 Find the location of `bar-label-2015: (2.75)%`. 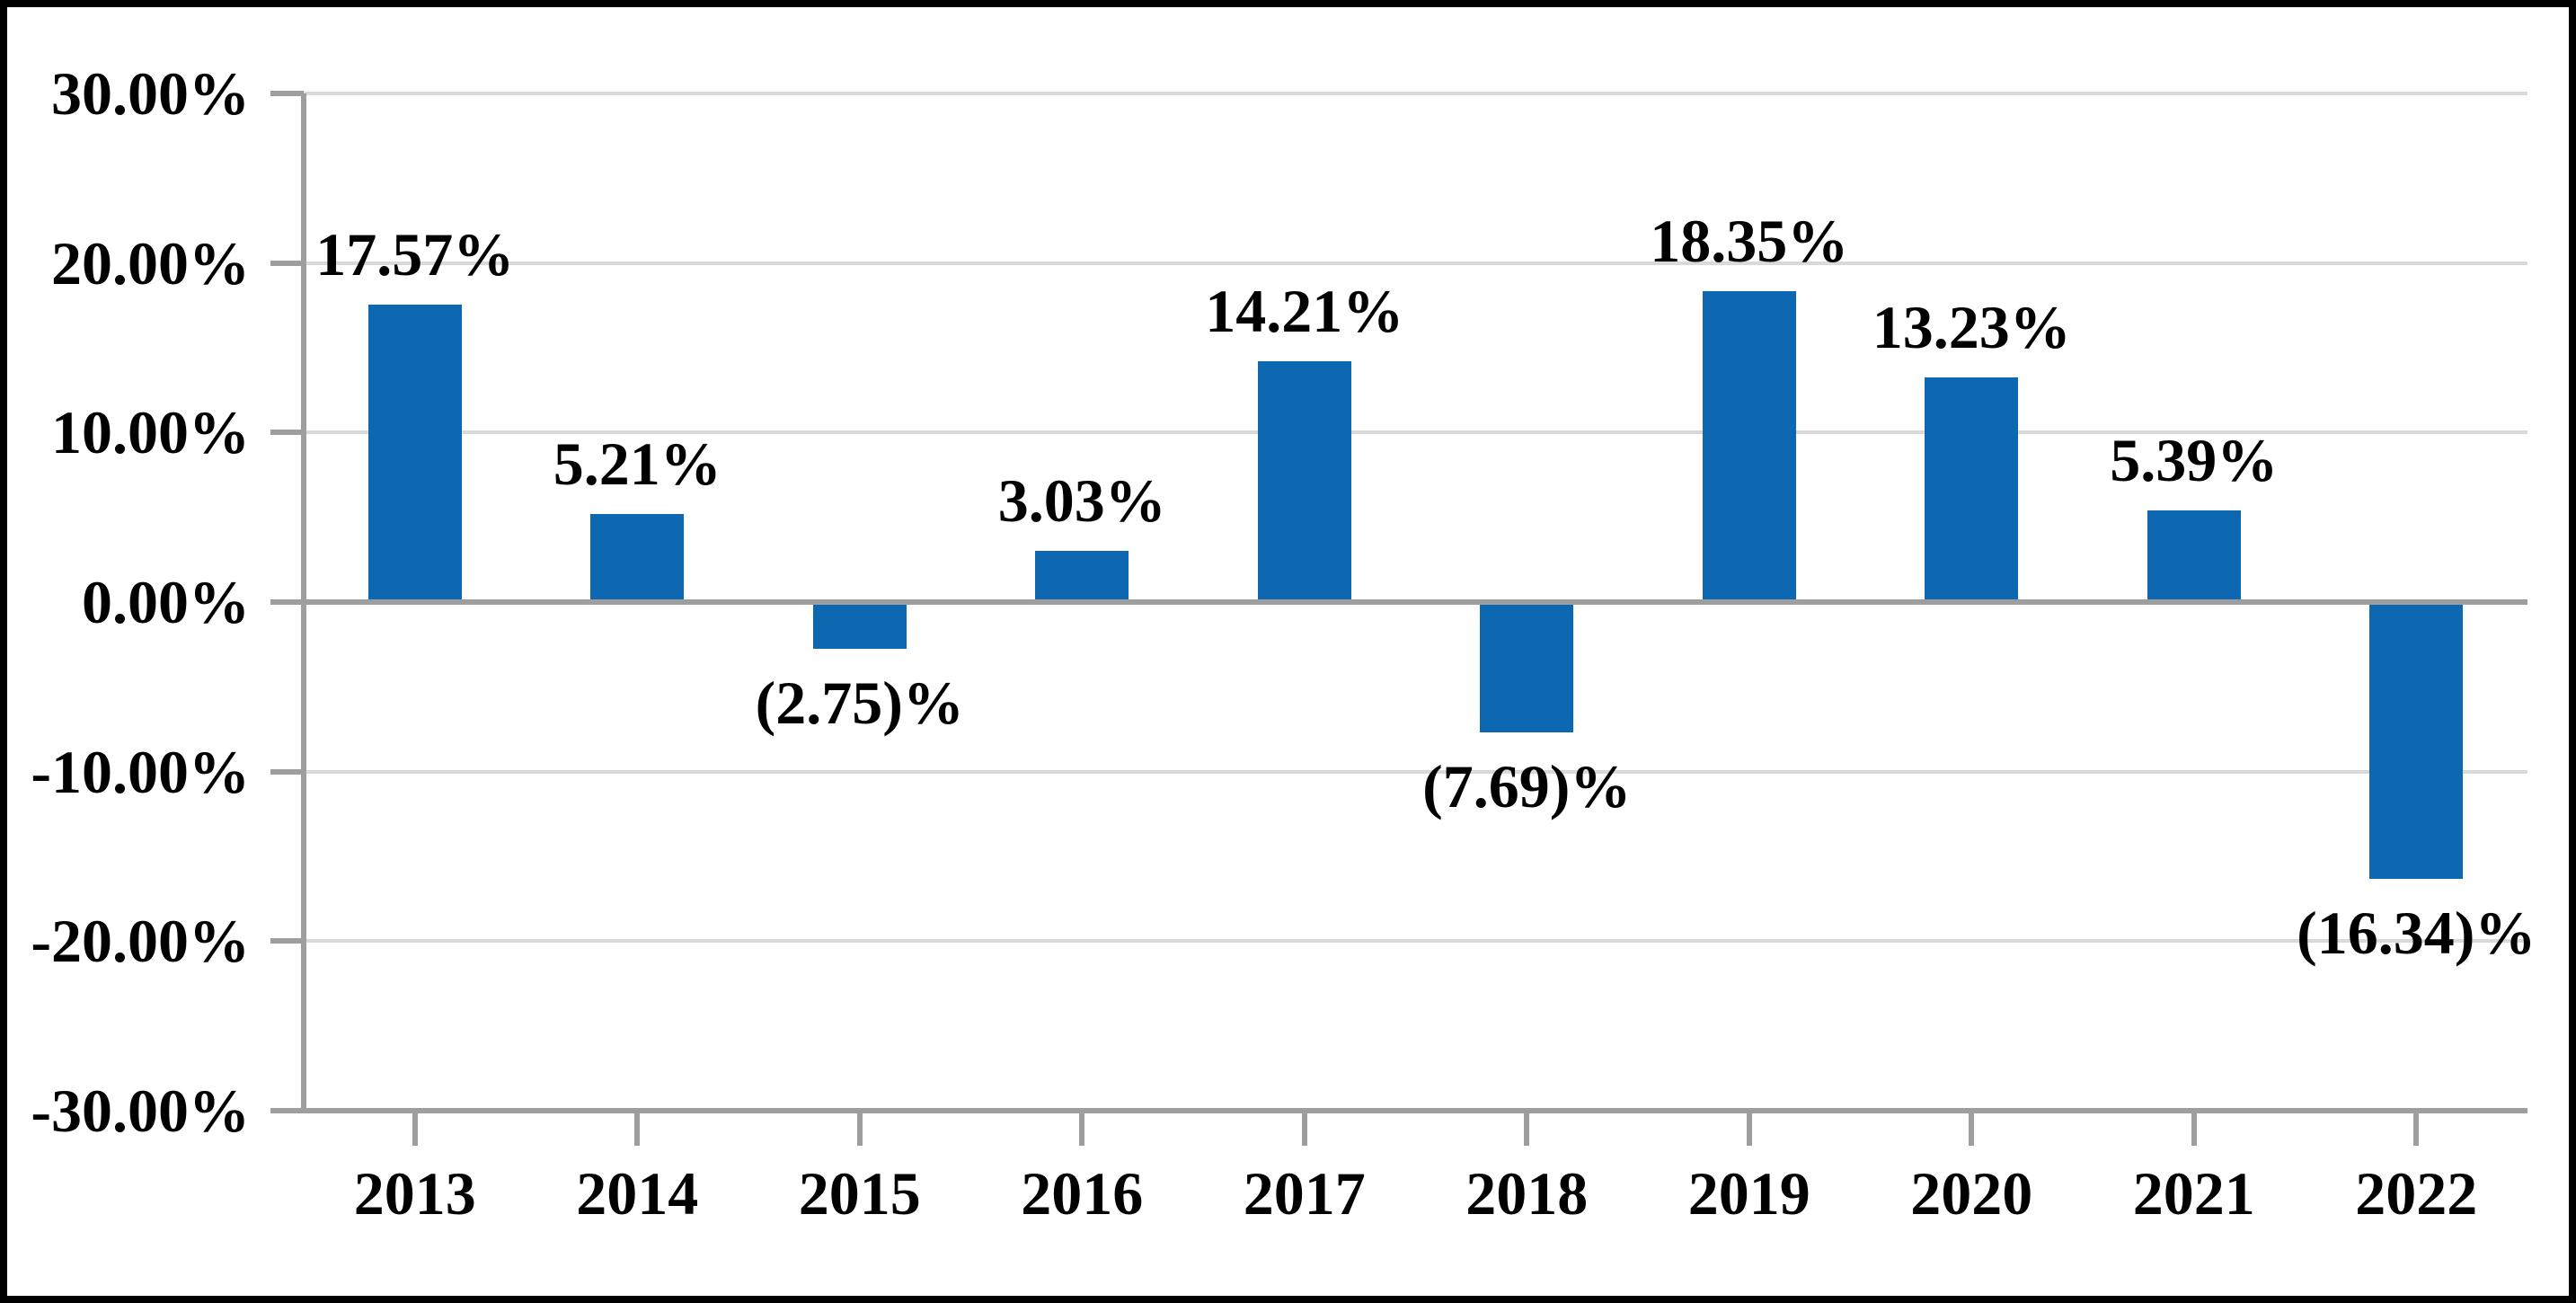

bar-label-2015: (2.75)% is located at coordinates (859, 702).